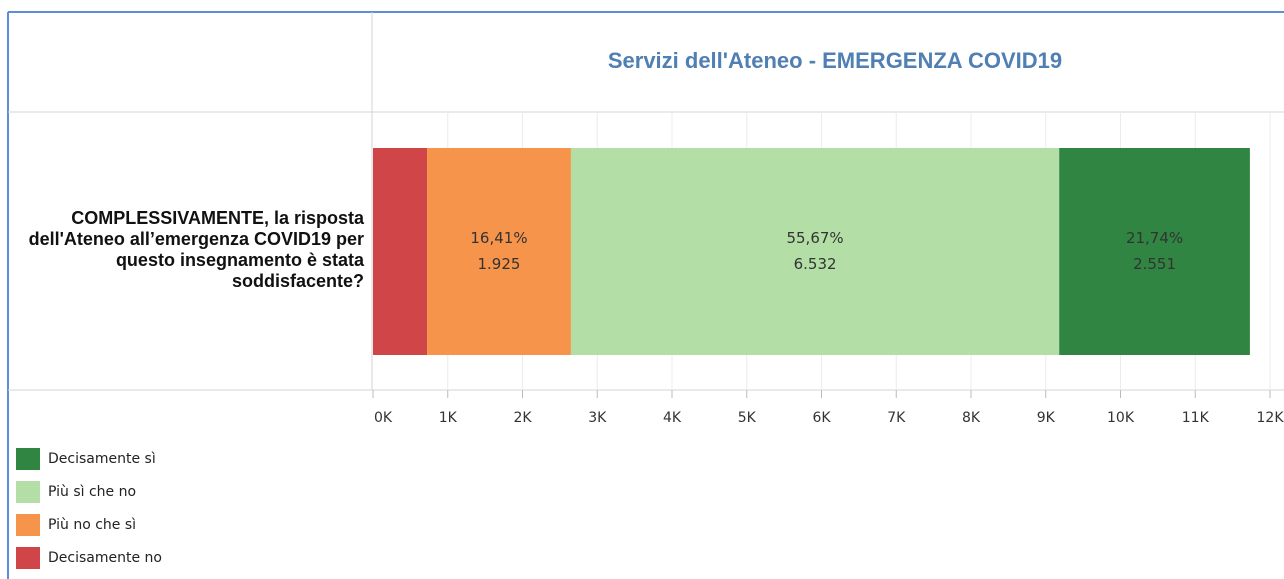  What do you see at coordinates (1121, 418) in the screenshot?
I see `x-tick-label: 10K` at bounding box center [1121, 418].